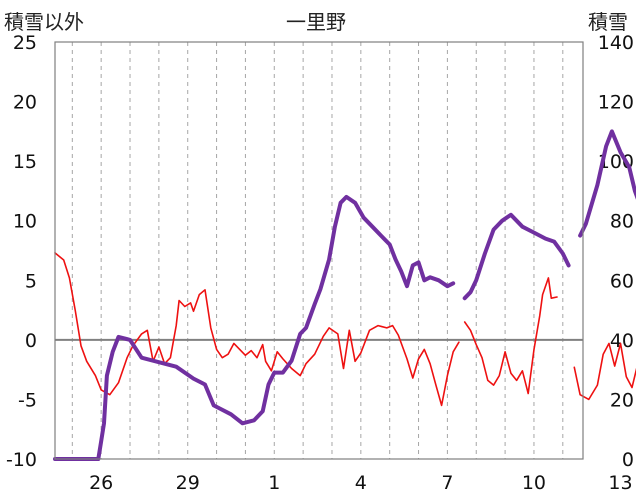 This screenshot has width=636, height=501. Describe the element at coordinates (31, 341) in the screenshot. I see `left-y-tick-label: 0` at that location.